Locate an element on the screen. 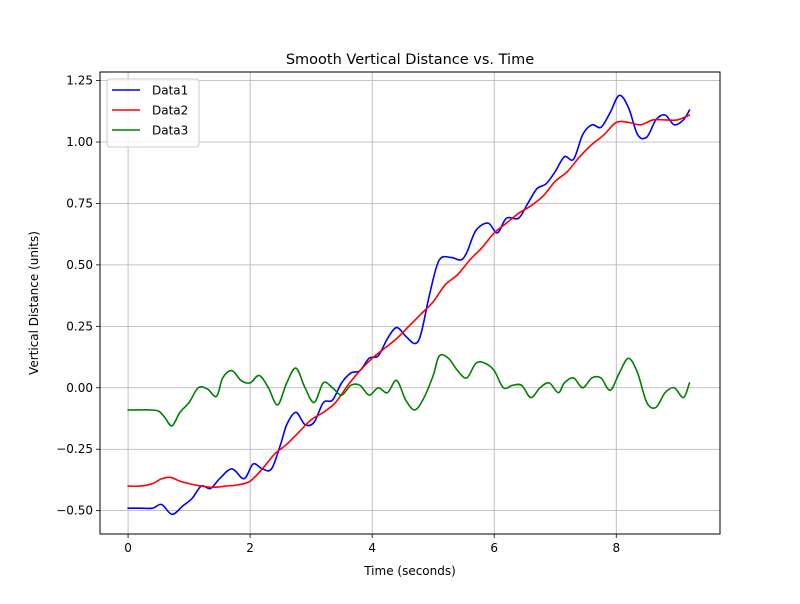 This screenshot has height=604, width=800. series-line-data3 is located at coordinates (409, 390).